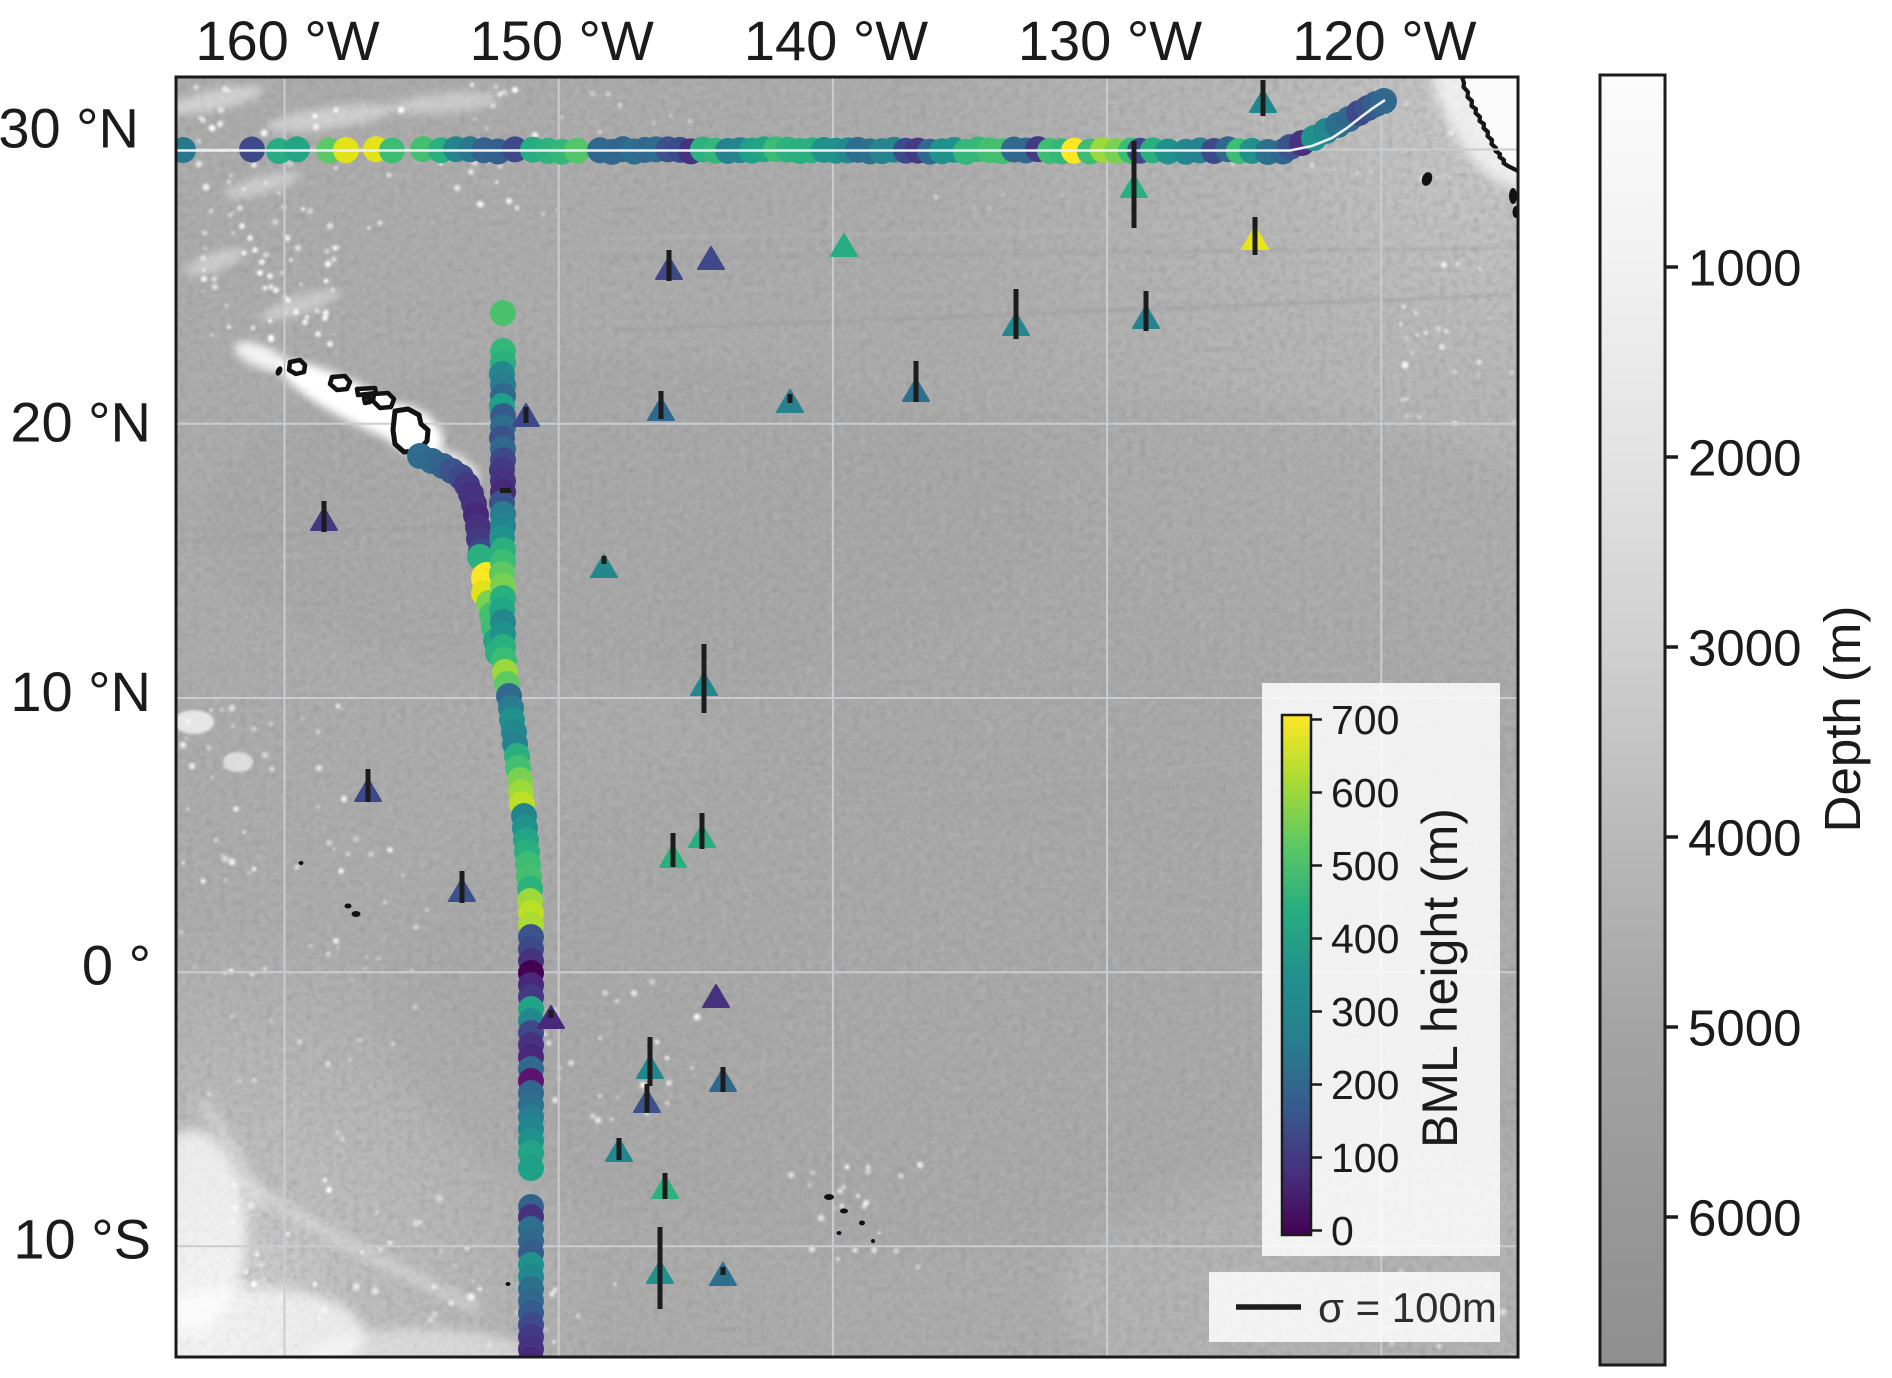  I want to click on svg-text: 30 °N, so click(69, 128).